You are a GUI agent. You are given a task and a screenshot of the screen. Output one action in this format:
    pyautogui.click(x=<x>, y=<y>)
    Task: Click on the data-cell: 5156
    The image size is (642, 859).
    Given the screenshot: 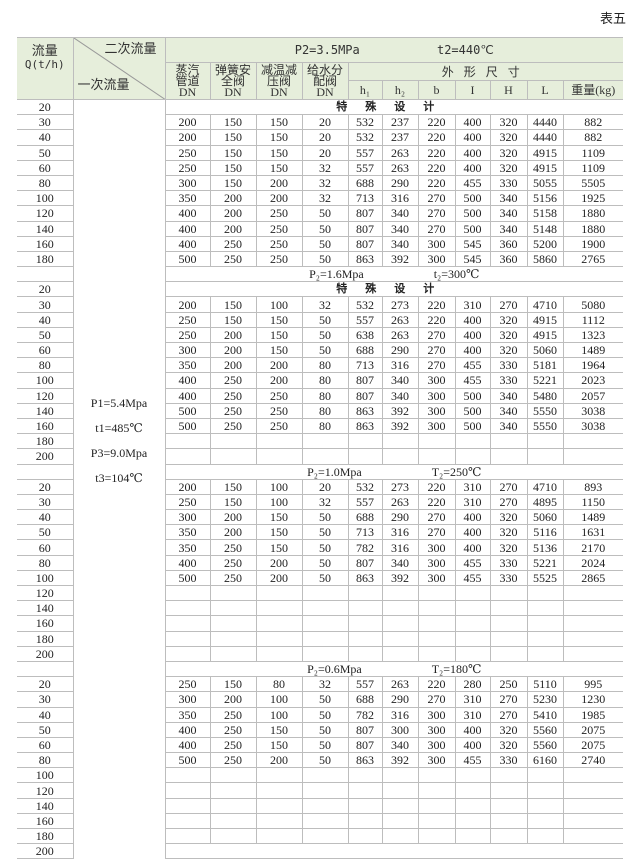 What is the action you would take?
    pyautogui.click(x=545, y=198)
    